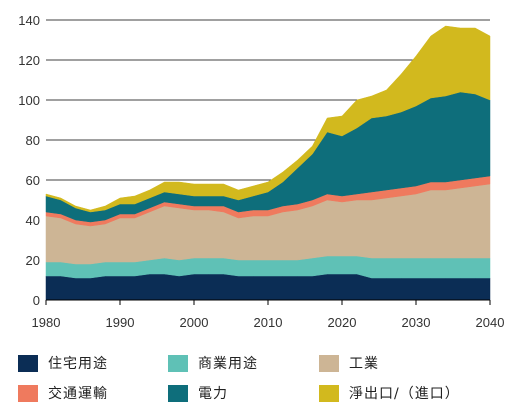 Image resolution: width=513 pixels, height=409 pixels. I want to click on legend-swatch-net-exports, so click(329, 393).